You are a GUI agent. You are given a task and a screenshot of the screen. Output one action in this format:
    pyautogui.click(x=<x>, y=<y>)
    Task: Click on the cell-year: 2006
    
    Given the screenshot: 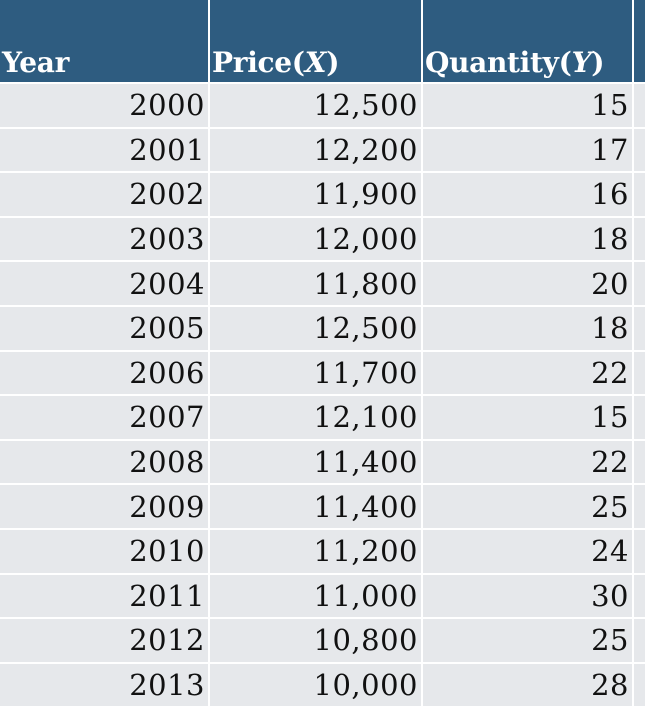 What is the action you would take?
    pyautogui.click(x=105, y=374)
    